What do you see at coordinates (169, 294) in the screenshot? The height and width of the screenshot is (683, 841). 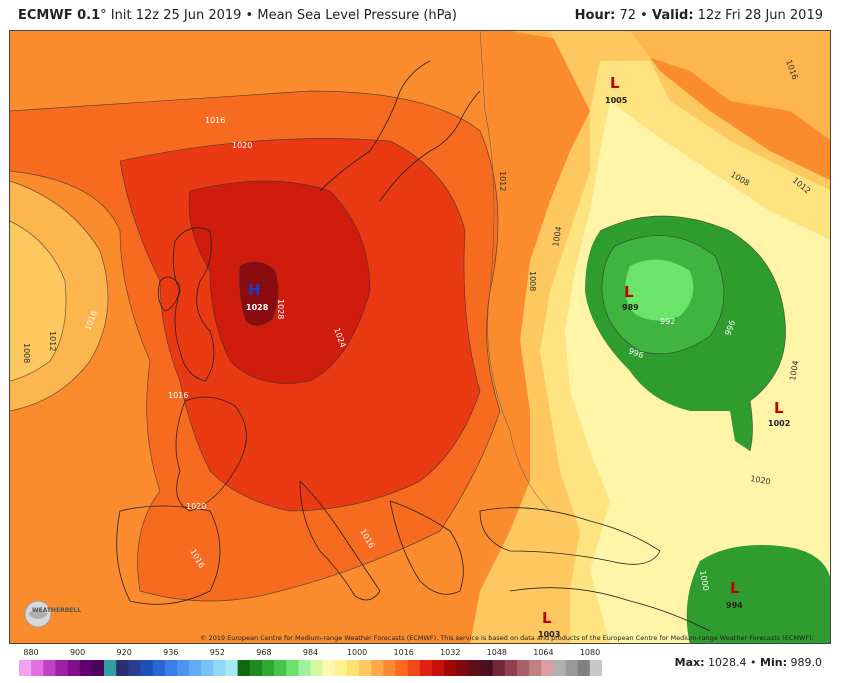 I see `coast-ireland` at bounding box center [169, 294].